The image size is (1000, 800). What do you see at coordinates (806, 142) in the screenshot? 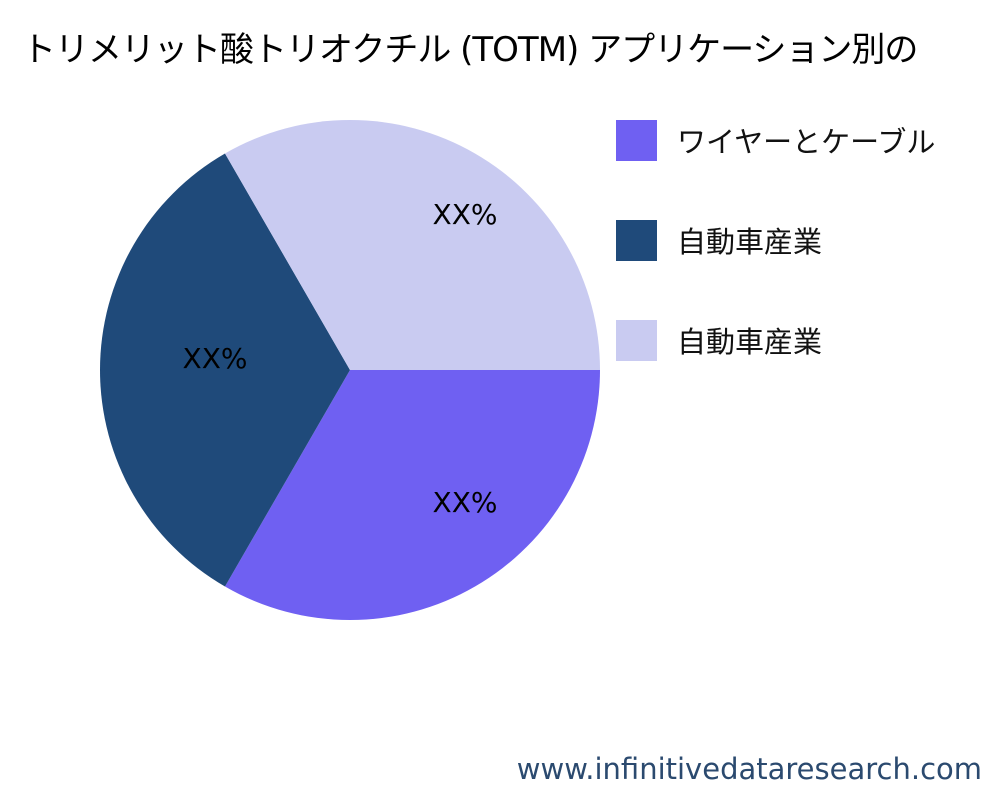
I see `legend-label: ワイヤーとケーブル` at bounding box center [806, 142].